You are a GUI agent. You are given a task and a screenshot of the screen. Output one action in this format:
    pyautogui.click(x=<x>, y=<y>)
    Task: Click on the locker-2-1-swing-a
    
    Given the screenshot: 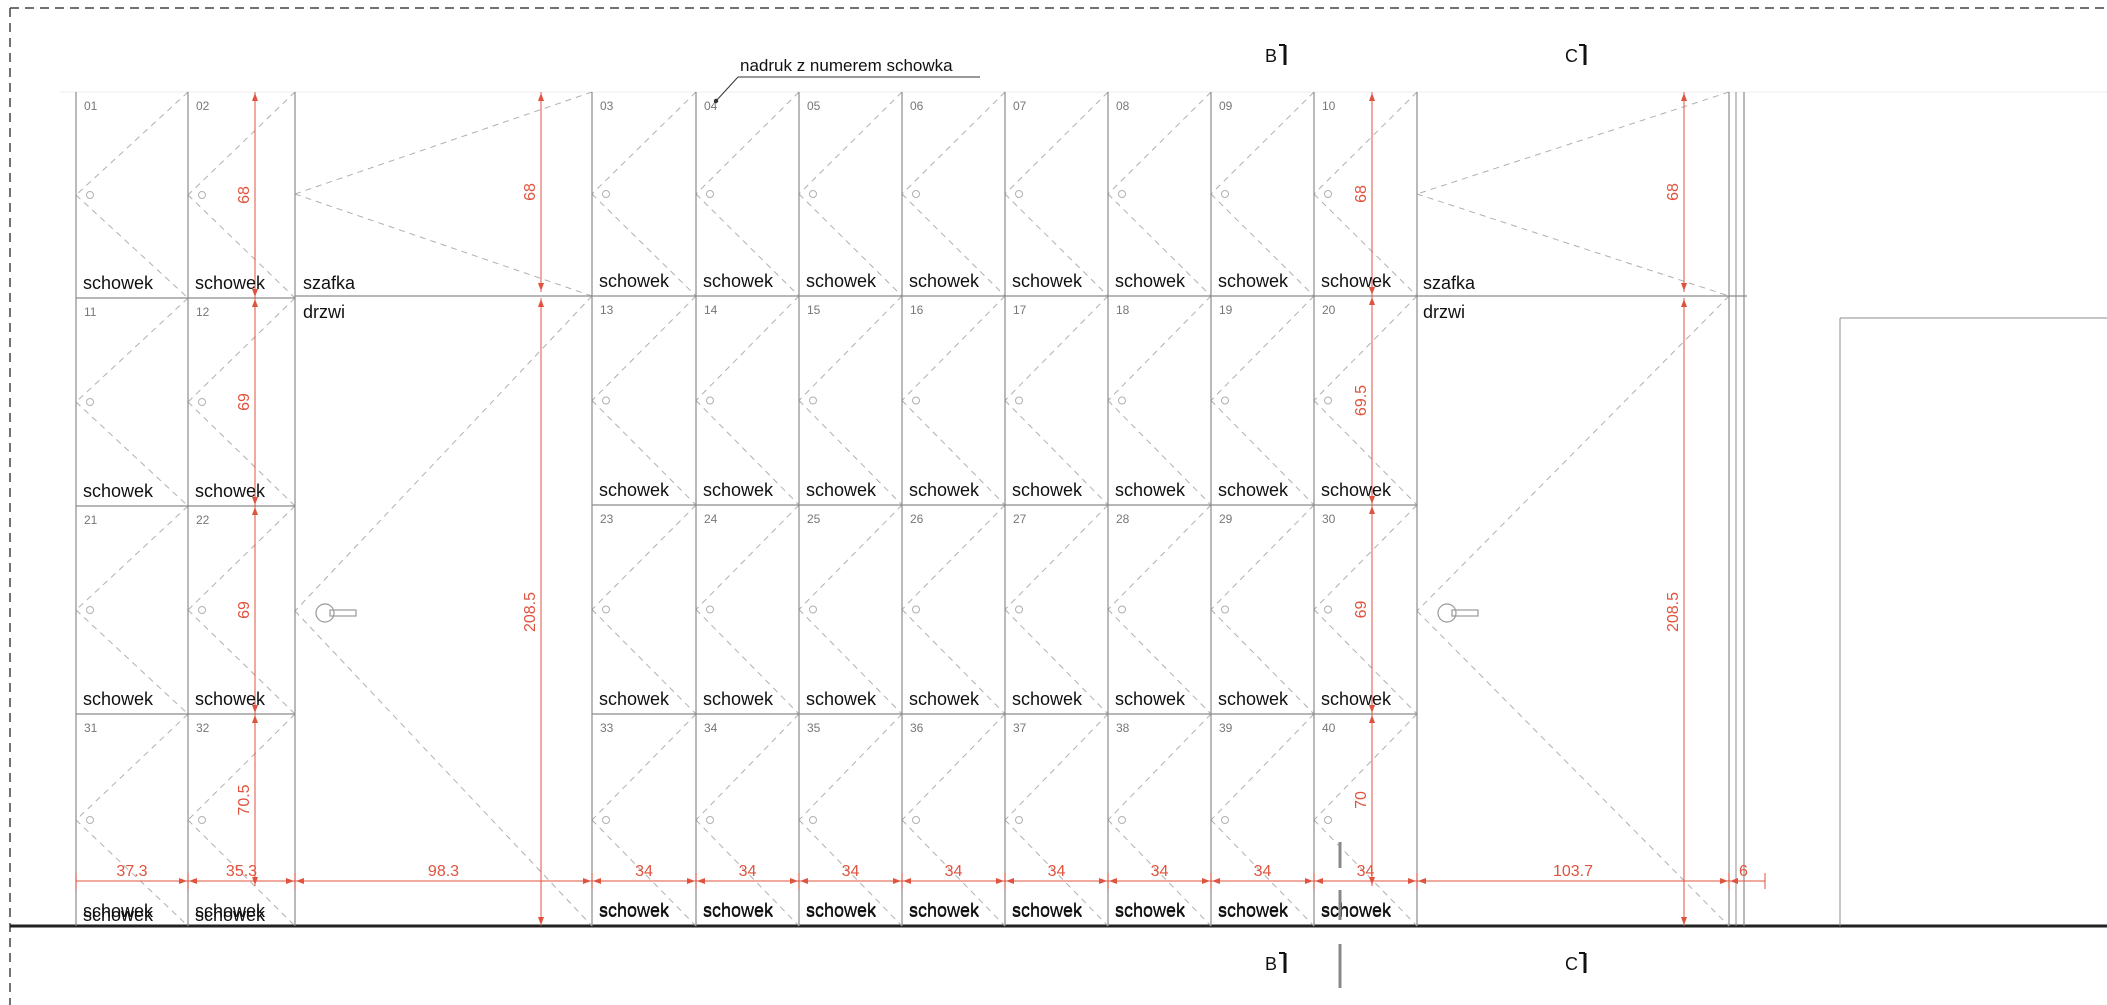 What is the action you would take?
    pyautogui.click(x=644, y=348)
    